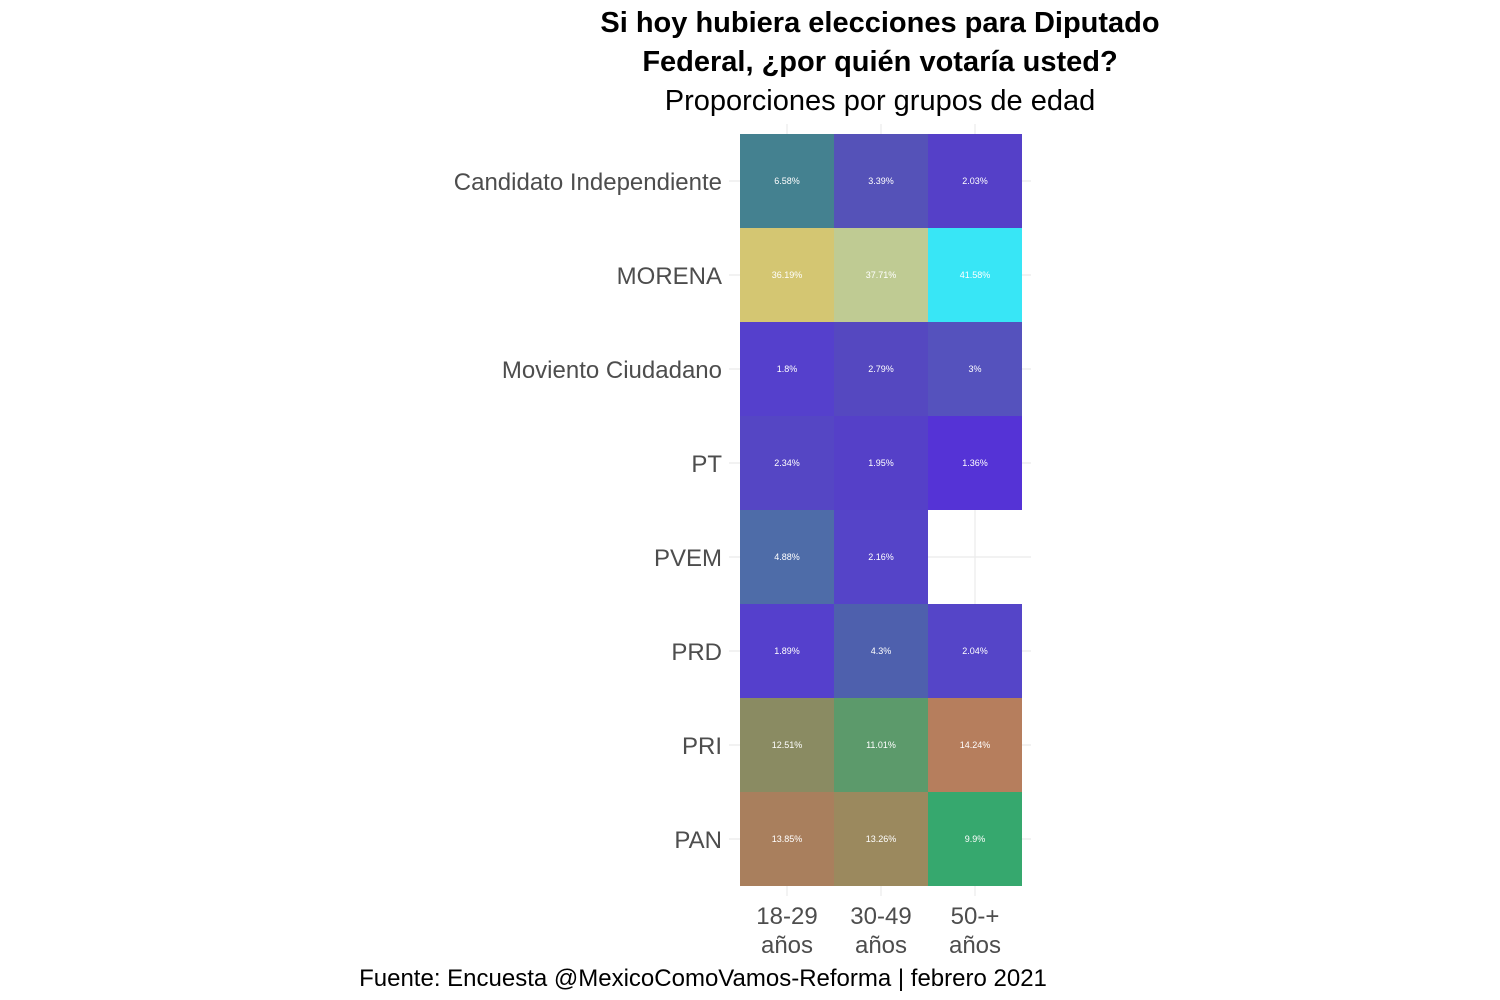 Image resolution: width=1500 pixels, height=1000 pixels. Describe the element at coordinates (669, 276) in the screenshot. I see `y-tick-label: MORENA` at that location.